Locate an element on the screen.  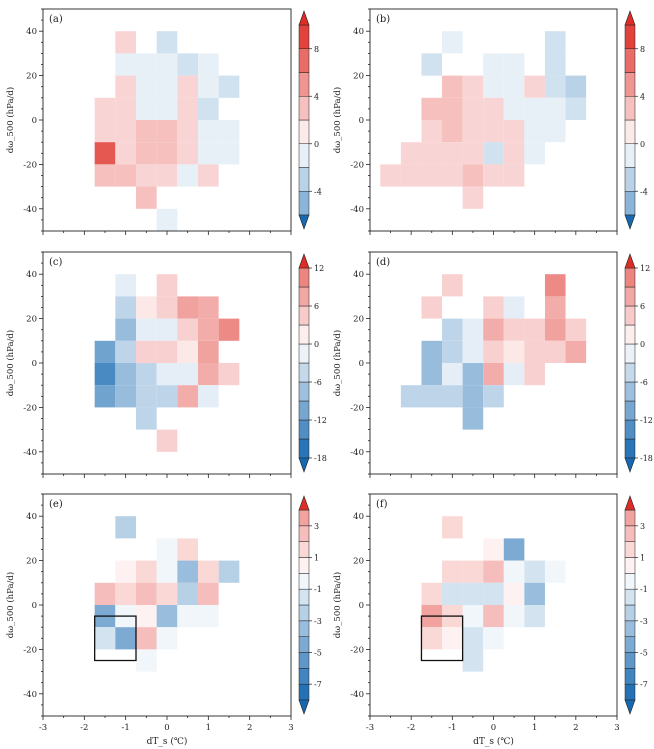
x-tick-label: -2 is located at coordinates (84, 728).